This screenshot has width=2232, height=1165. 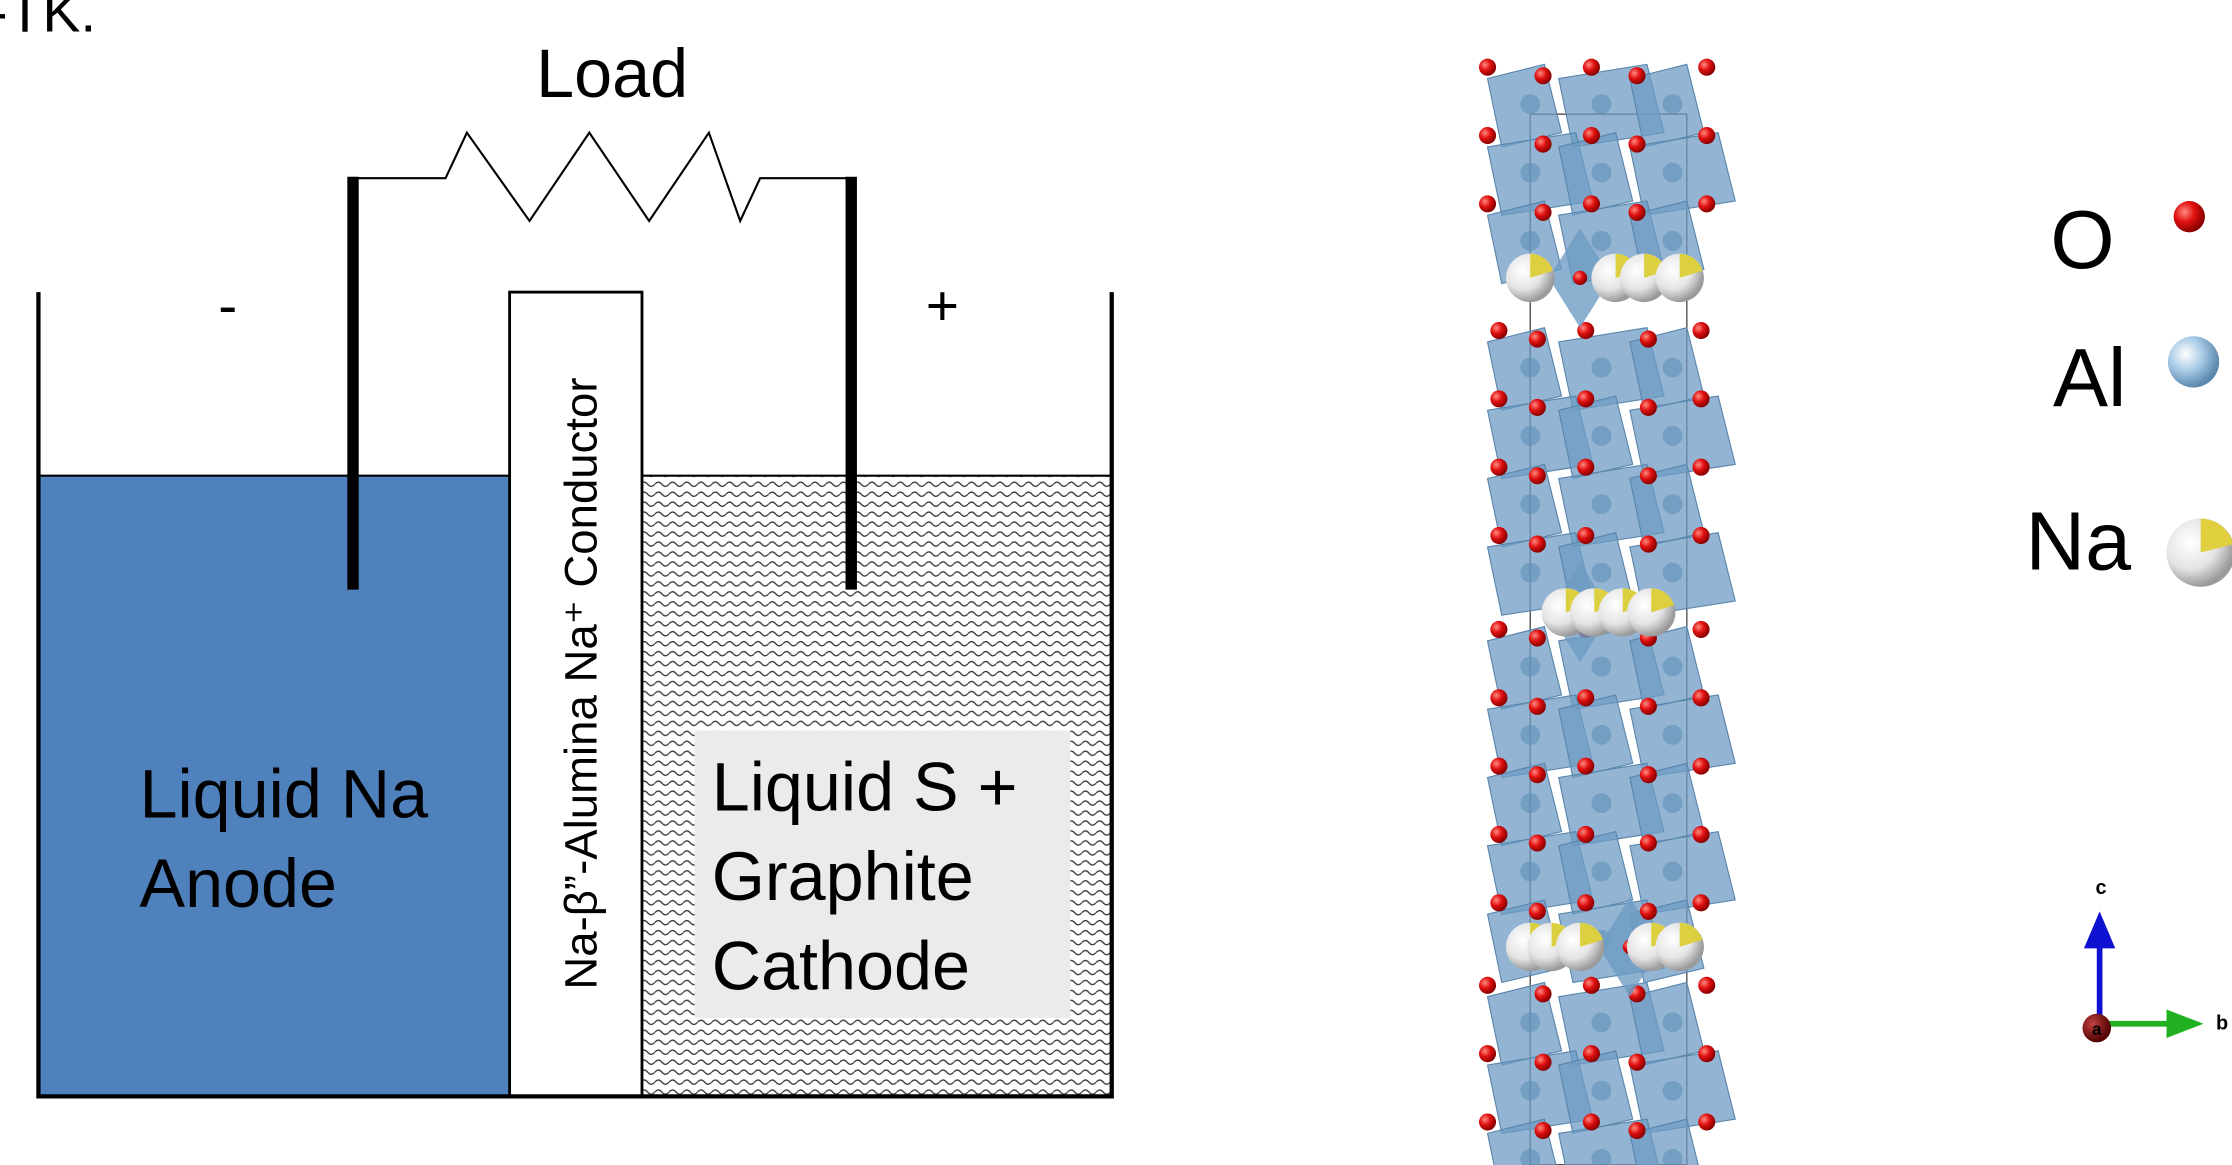 I want to click on separator, so click(x=576, y=694).